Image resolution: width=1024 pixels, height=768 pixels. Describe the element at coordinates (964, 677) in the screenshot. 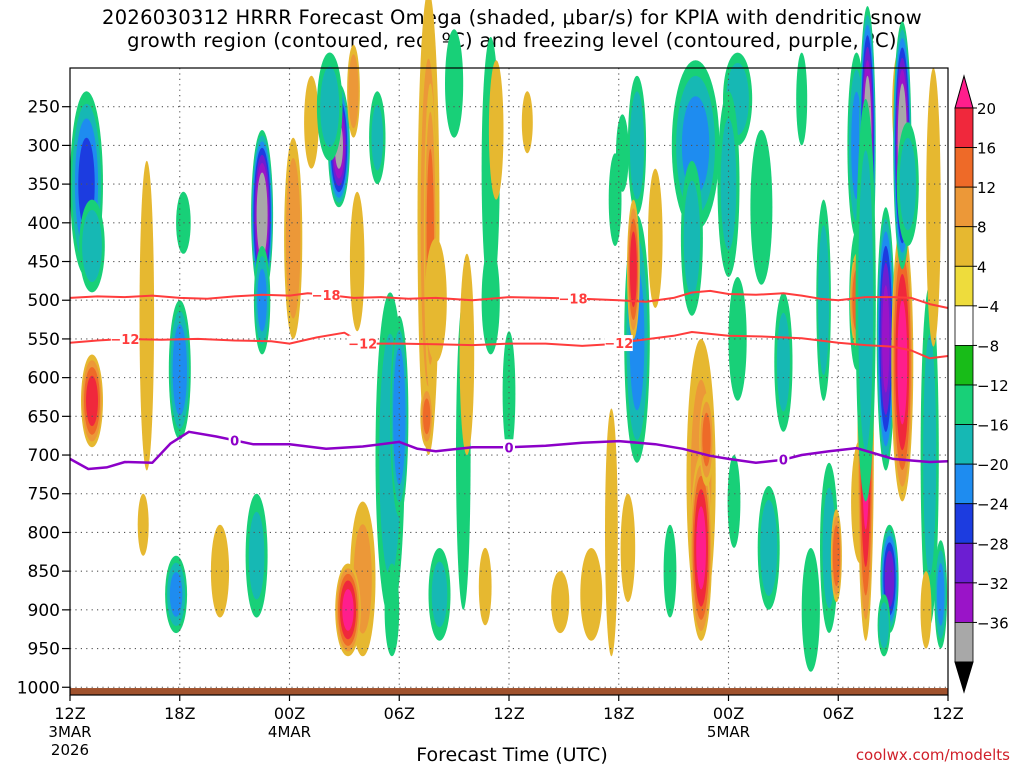

I see `colorbar-bottom-arrow` at that location.